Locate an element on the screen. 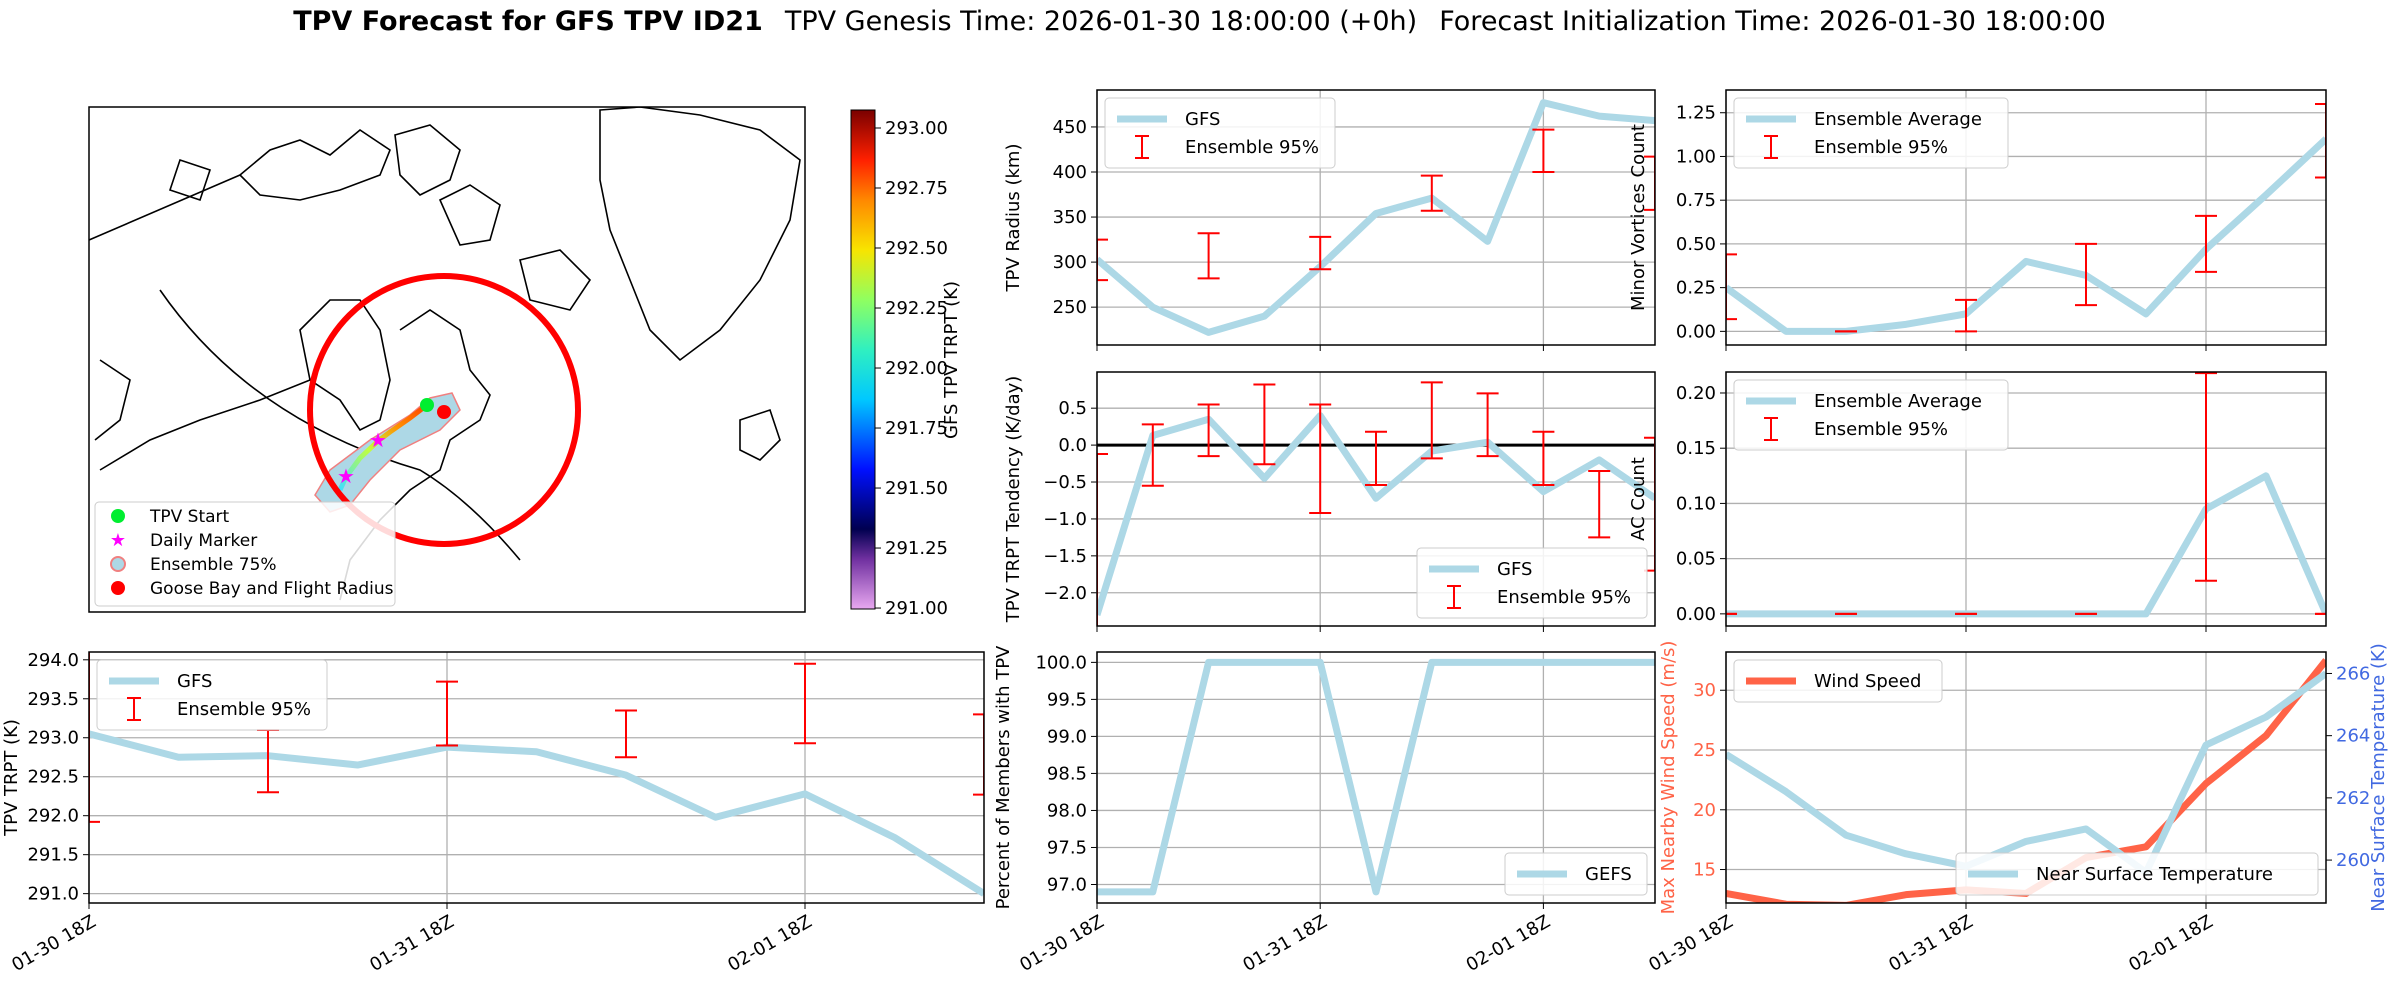 This screenshot has height=982, width=2399. y-axis-label: Minor Vortices Count is located at coordinates (1638, 217).